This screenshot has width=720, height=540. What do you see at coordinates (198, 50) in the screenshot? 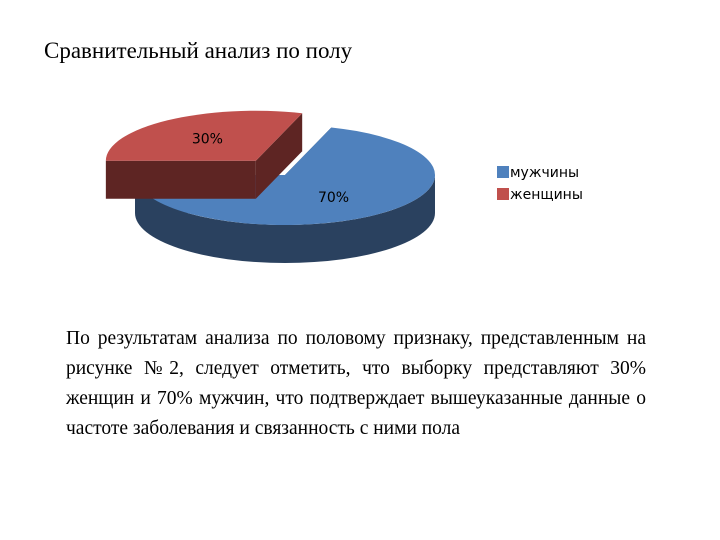
I see `slide-title: Сравнительный анализ по полу` at bounding box center [198, 50].